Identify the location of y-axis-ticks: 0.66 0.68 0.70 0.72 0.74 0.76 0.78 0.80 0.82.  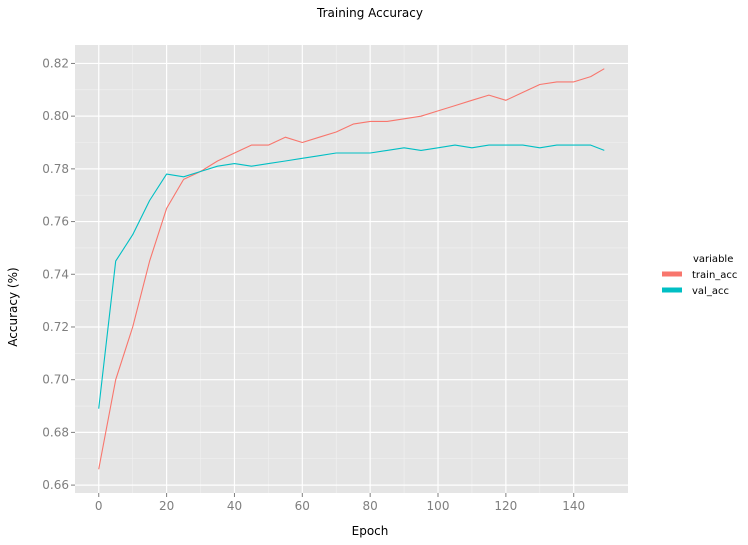
(58, 274).